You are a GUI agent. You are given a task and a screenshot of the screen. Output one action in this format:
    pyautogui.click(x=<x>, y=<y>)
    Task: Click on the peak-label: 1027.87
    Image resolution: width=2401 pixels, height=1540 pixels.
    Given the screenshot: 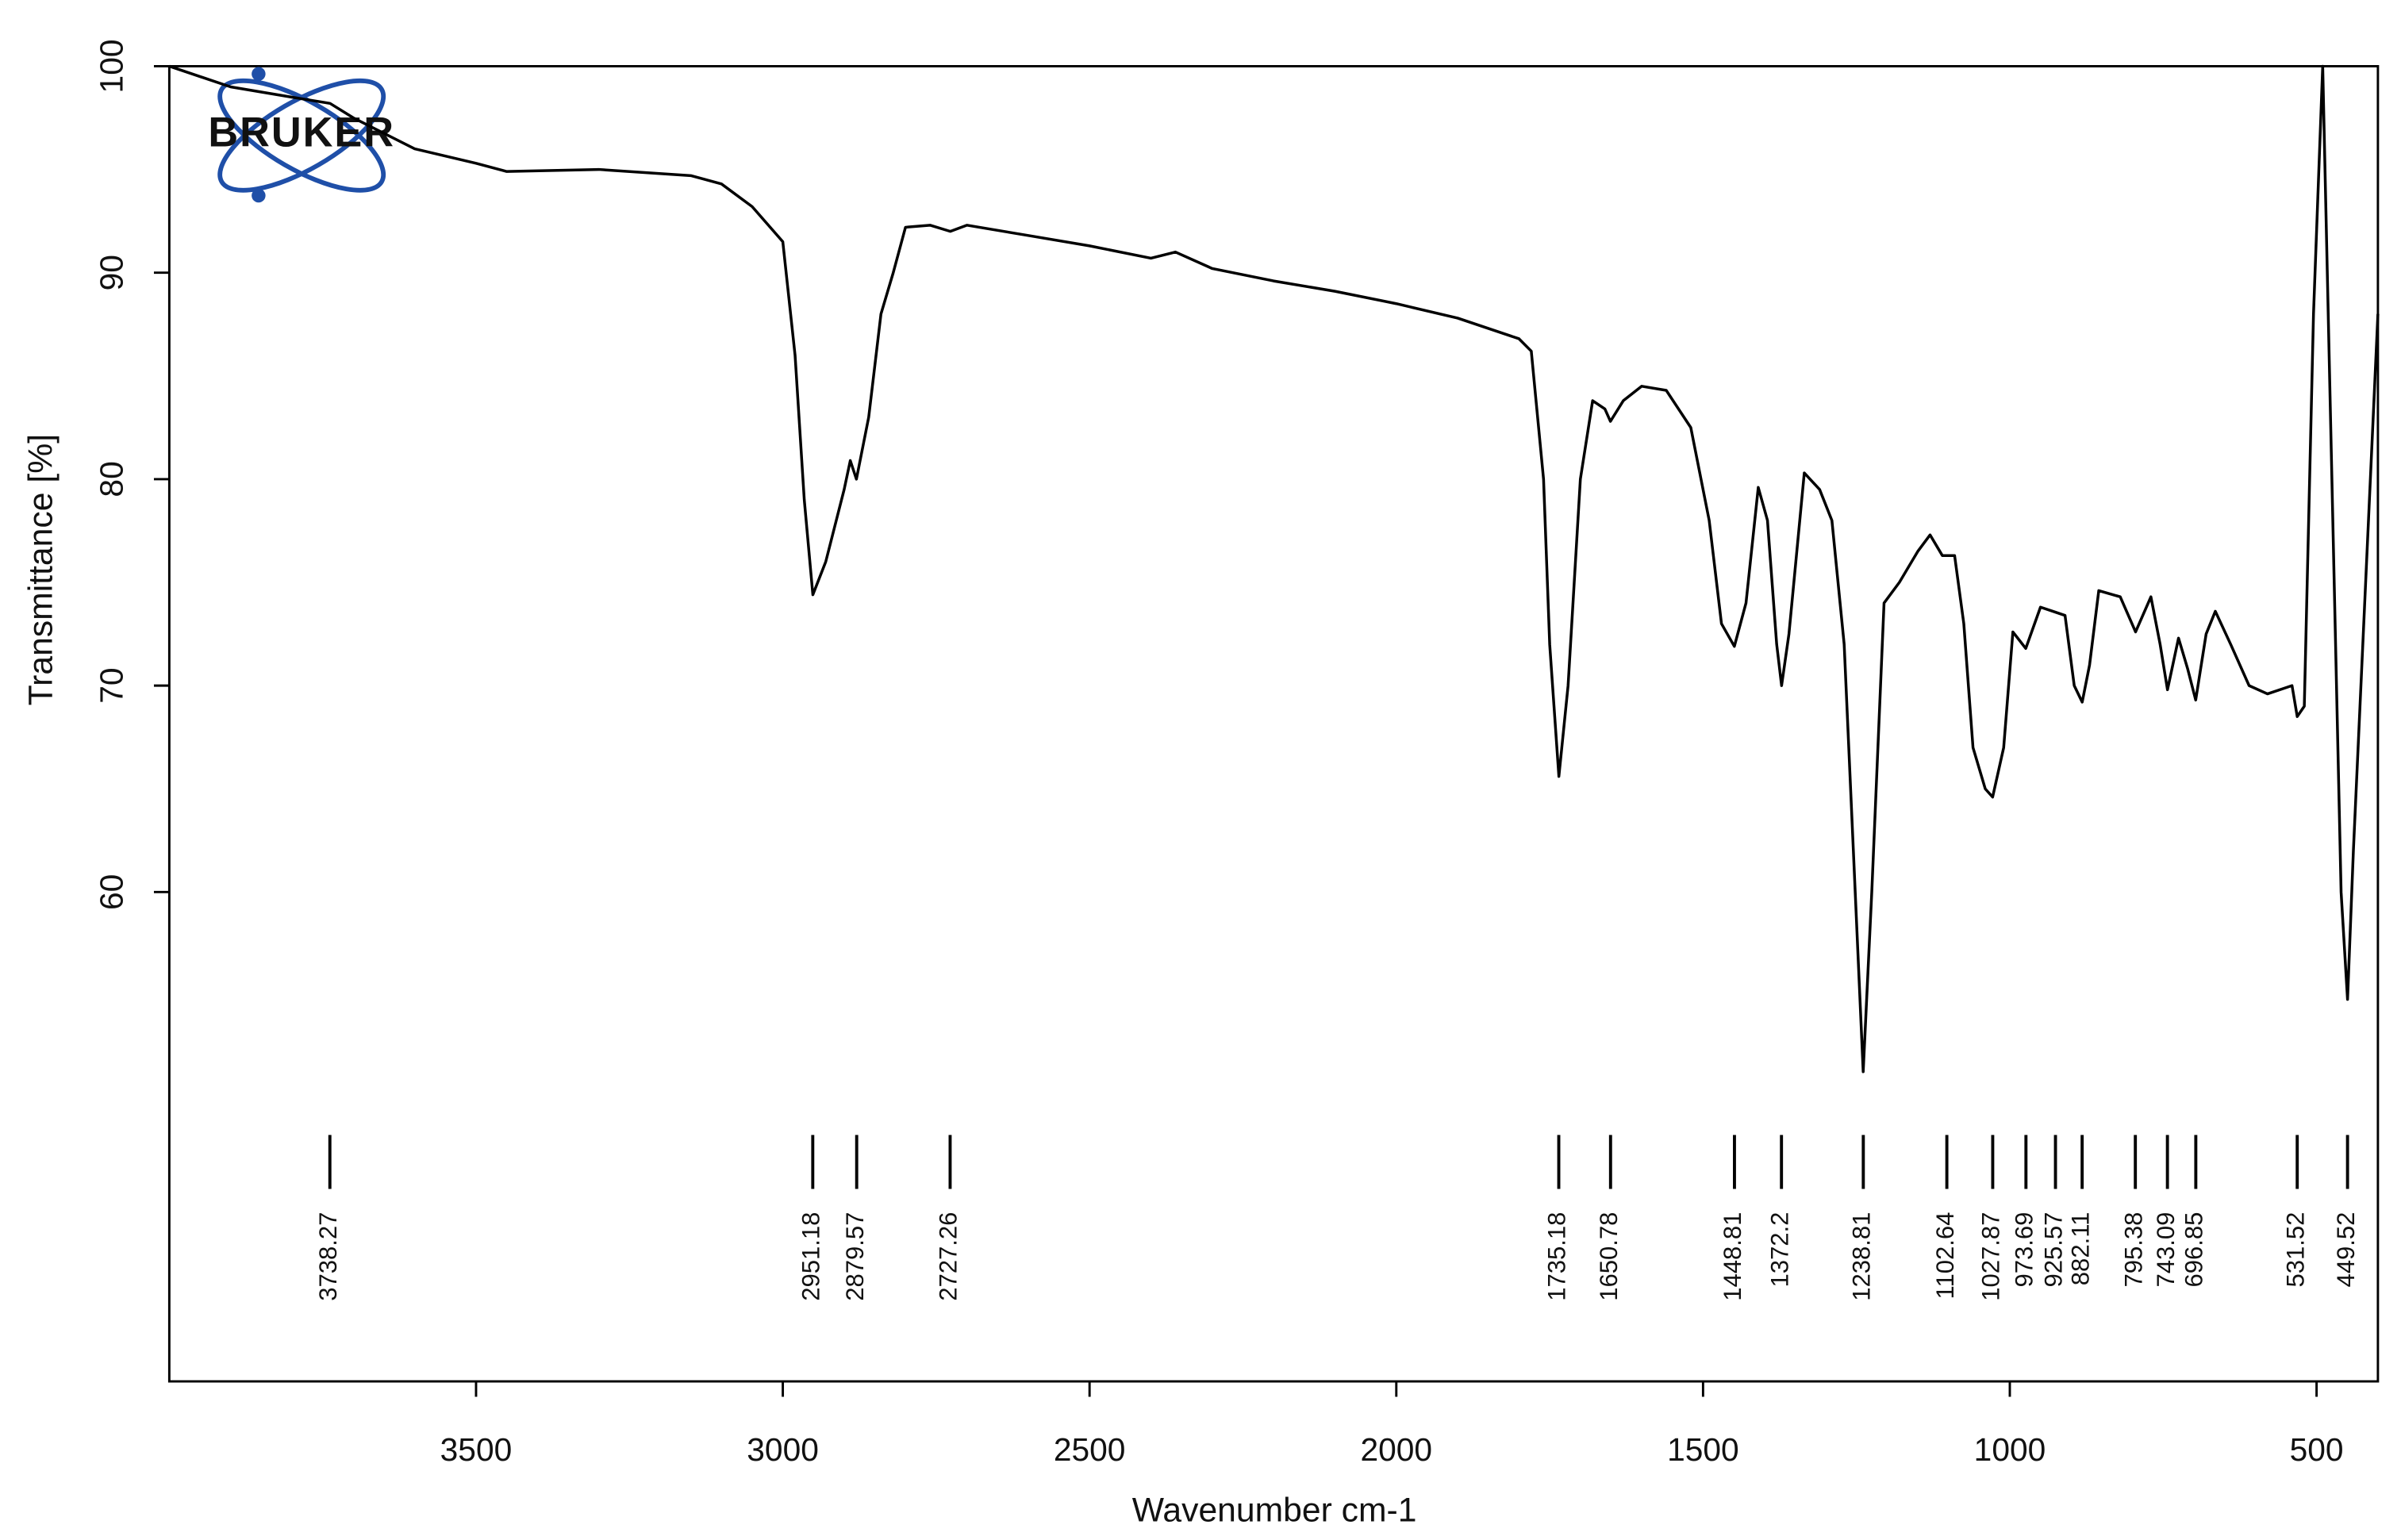 What is the action you would take?
    pyautogui.click(x=1991, y=1256)
    